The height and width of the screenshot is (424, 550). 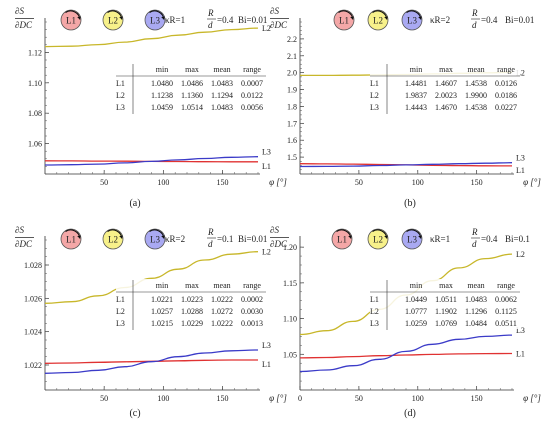 I want to click on electrode-l2-icon-disc, so click(x=378, y=20).